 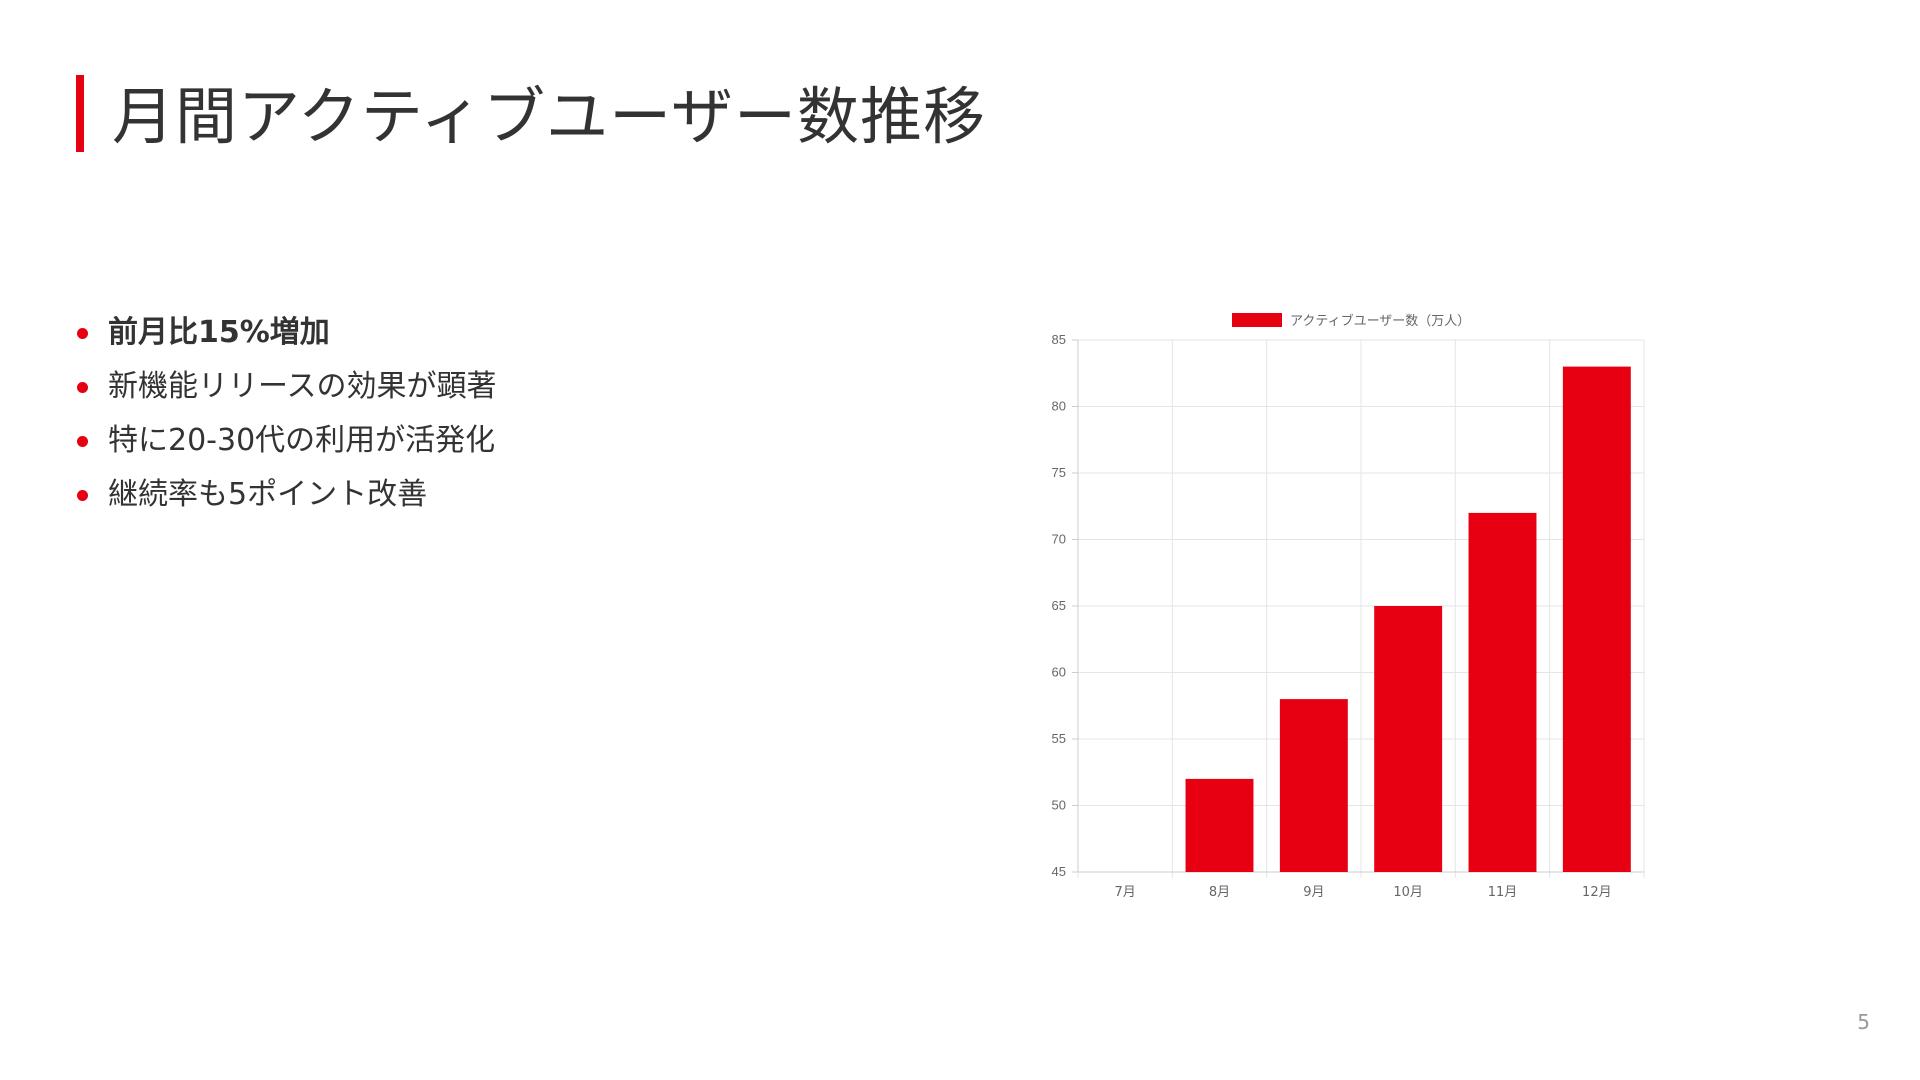 What do you see at coordinates (1059, 406) in the screenshot?
I see `y-tick-label: 80` at bounding box center [1059, 406].